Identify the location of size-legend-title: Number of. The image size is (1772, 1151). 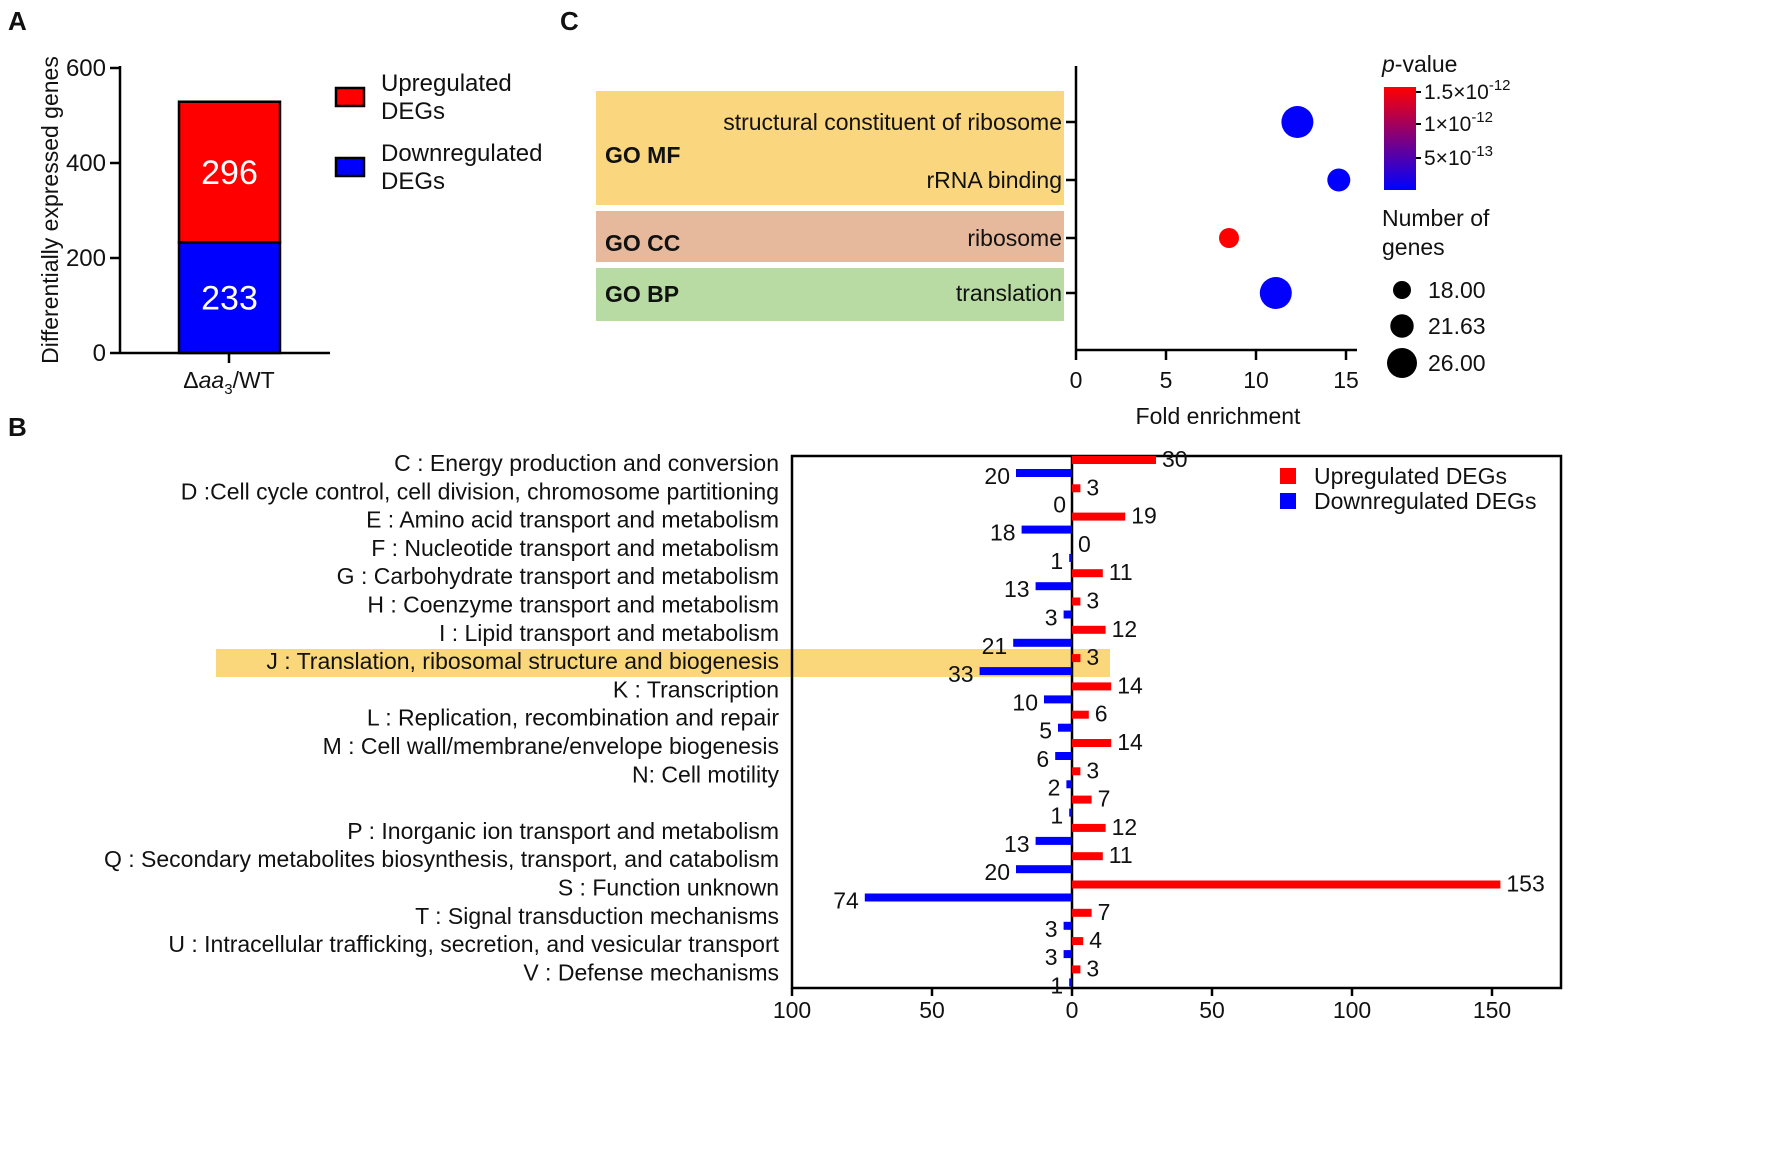
(1436, 218).